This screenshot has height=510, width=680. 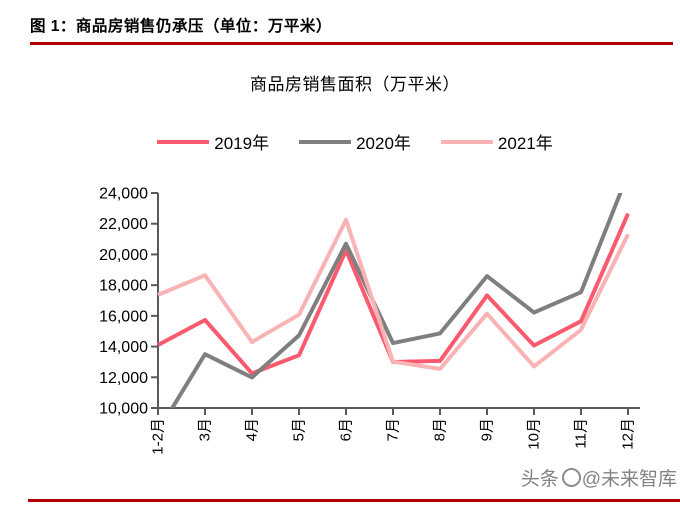 What do you see at coordinates (123, 255) in the screenshot?
I see `y-tick-label: 20,000` at bounding box center [123, 255].